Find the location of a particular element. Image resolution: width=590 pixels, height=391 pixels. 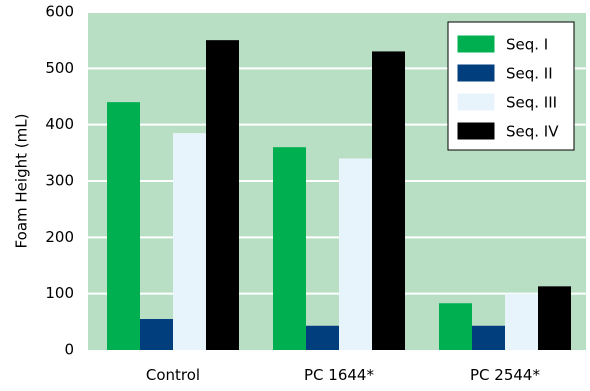

legend-label: Seq. III is located at coordinates (531, 103).